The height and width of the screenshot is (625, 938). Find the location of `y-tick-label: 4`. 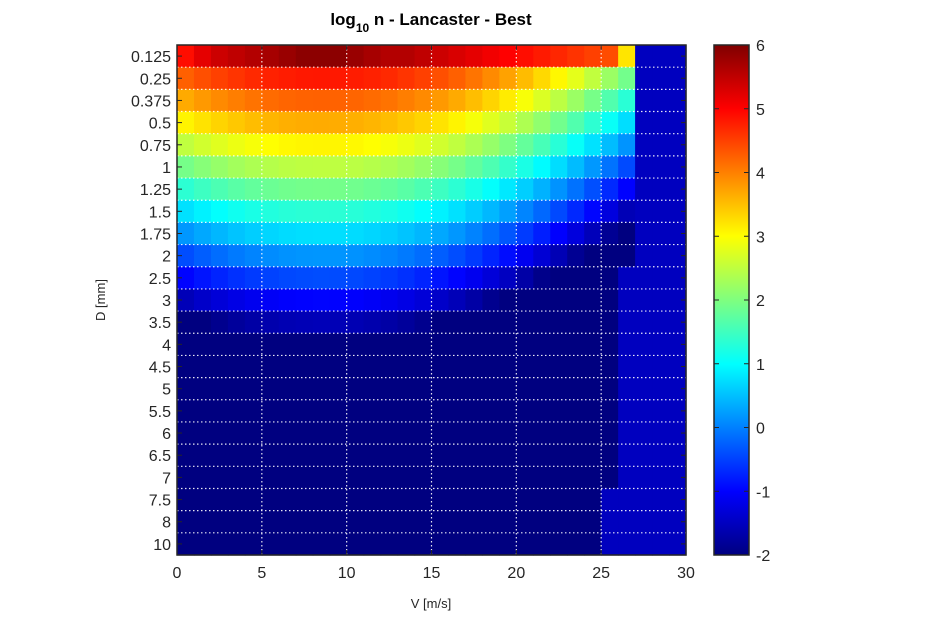

y-tick-label: 4 is located at coordinates (166, 345).